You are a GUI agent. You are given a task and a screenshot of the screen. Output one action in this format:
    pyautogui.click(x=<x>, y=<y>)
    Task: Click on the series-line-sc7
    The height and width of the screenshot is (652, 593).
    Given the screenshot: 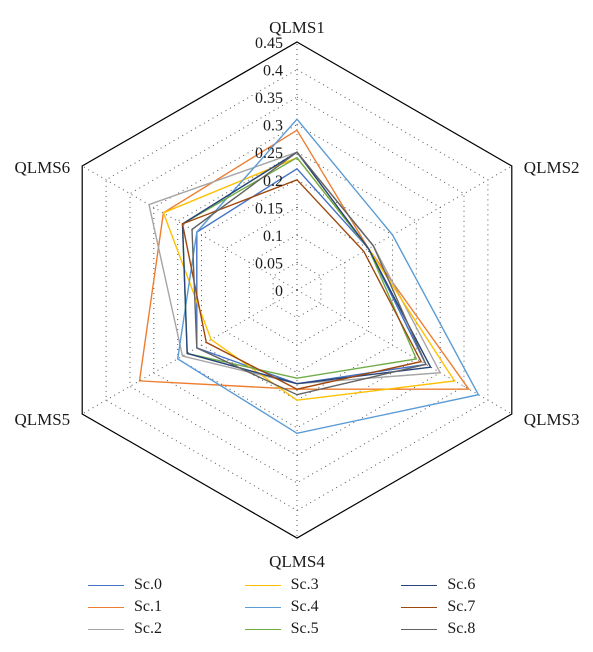 What is the action you would take?
    pyautogui.click(x=302, y=284)
    